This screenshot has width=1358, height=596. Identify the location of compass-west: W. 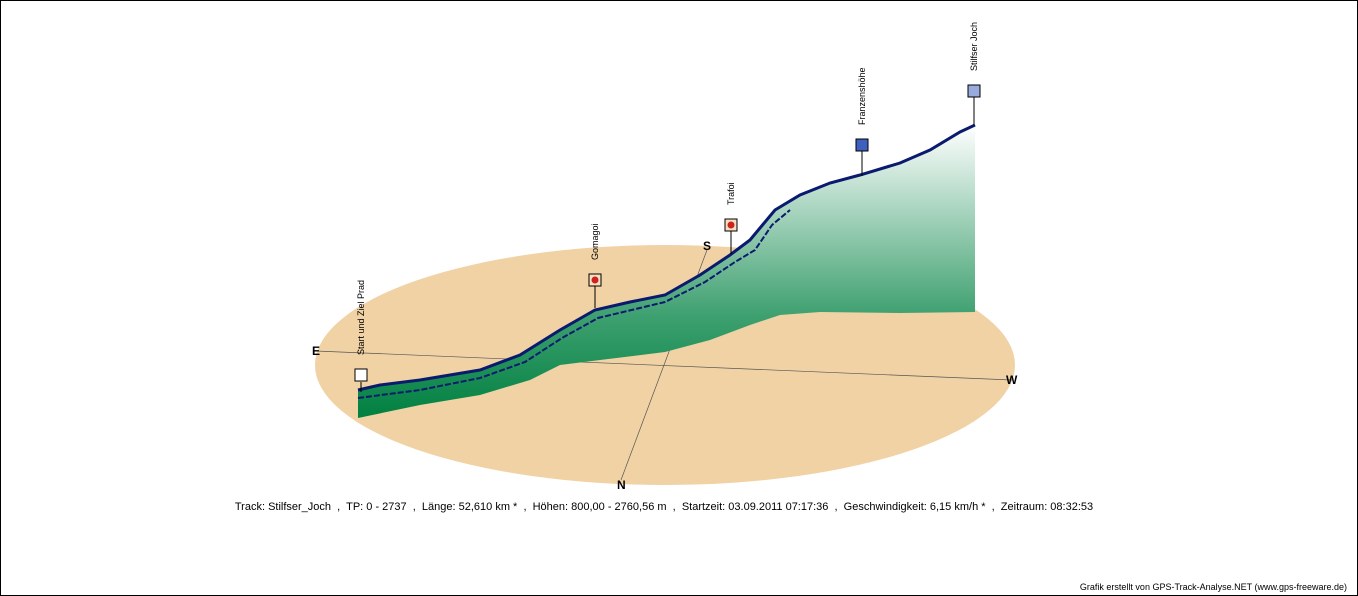
(1012, 380).